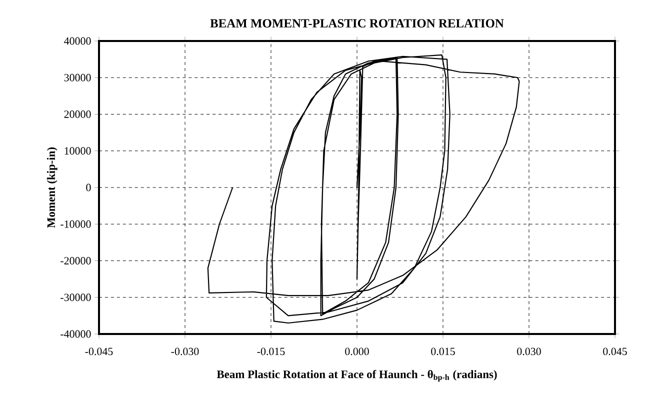 The width and height of the screenshot is (657, 420). What do you see at coordinates (77, 78) in the screenshot?
I see `y-tick-label: 30000` at bounding box center [77, 78].